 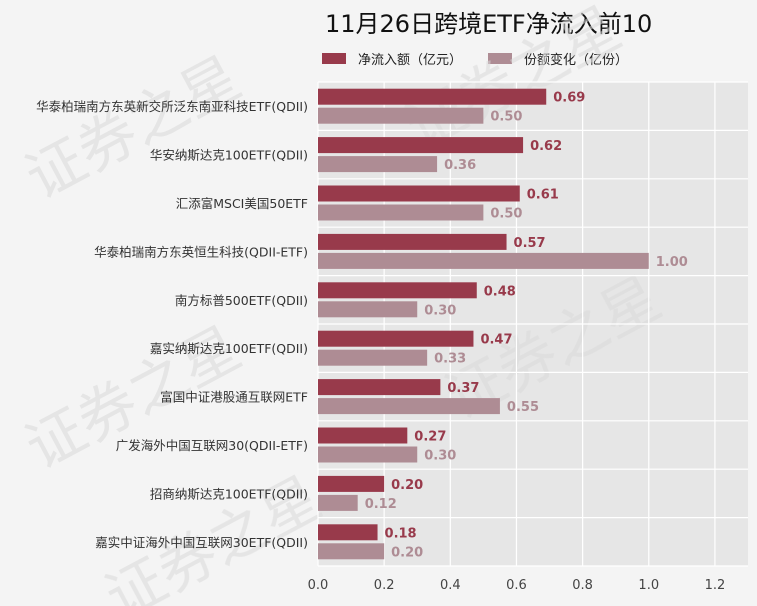 I want to click on data-label-net-inflow: 0.61, so click(x=543, y=195).